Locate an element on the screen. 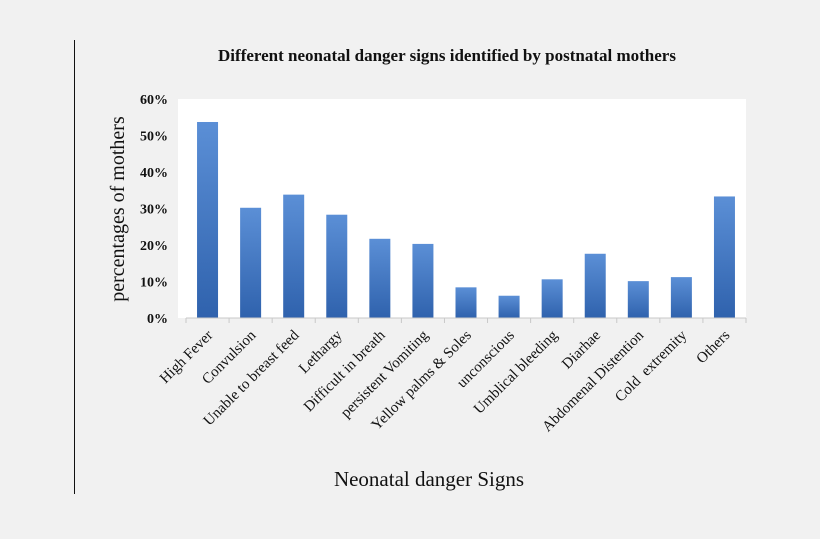 This screenshot has width=820, height=539. y-tick-label: 30% is located at coordinates (154, 210).